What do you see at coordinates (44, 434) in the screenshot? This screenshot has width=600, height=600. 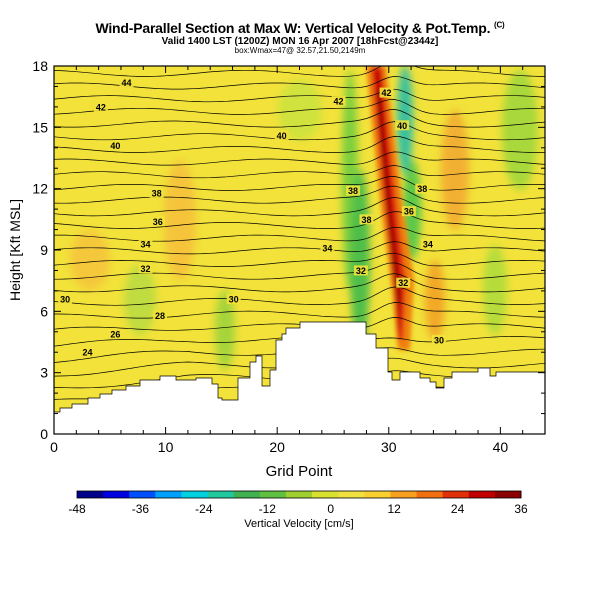 I see `y-tick-label: 0` at bounding box center [44, 434].